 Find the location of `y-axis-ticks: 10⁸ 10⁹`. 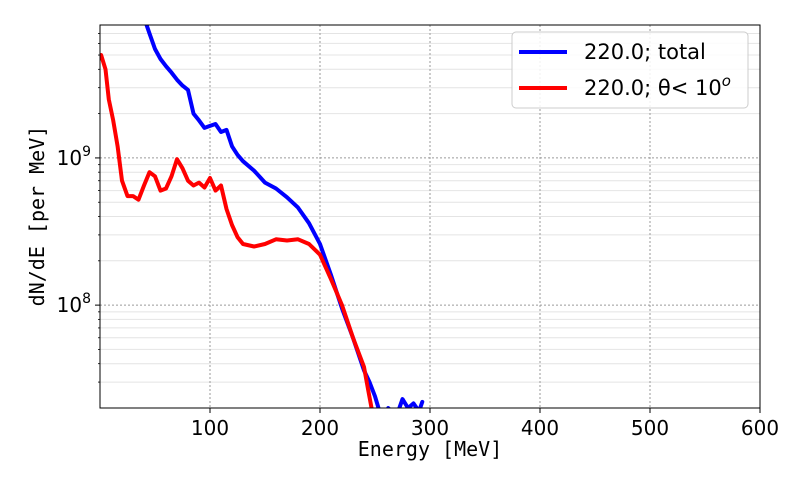

y-axis-ticks: 10⁸ 10⁹ is located at coordinates (78, 208).